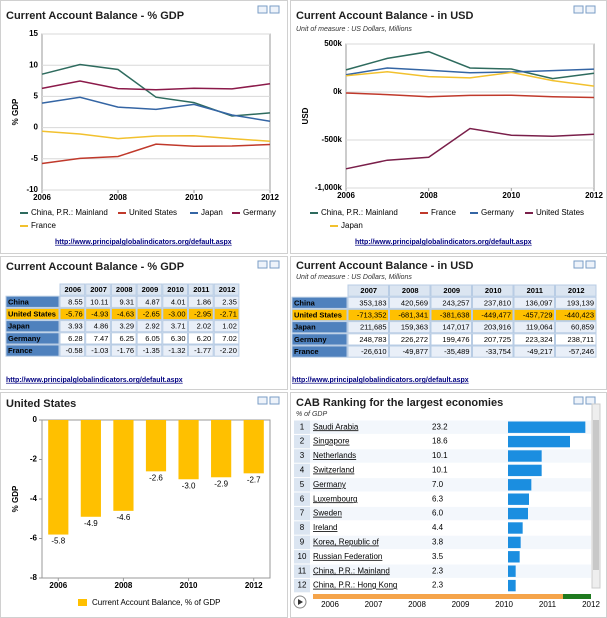 This screenshot has height=618, width=607. What do you see at coordinates (202, 350) in the screenshot?
I see `cell-value: -1.77` at bounding box center [202, 350].